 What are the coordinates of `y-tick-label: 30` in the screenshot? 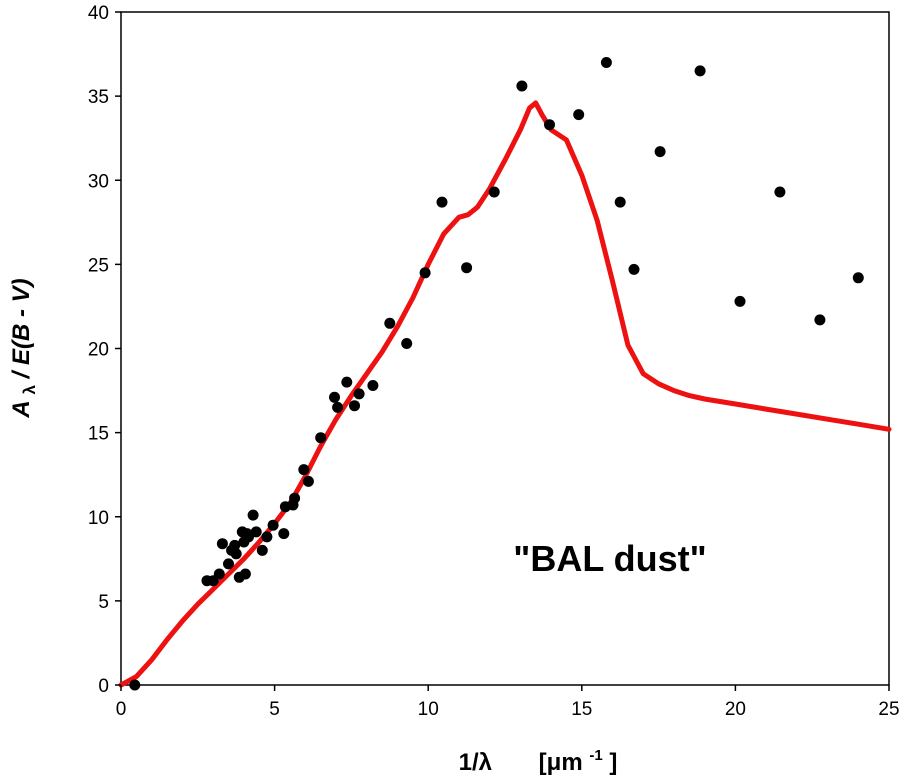 It's located at (98, 181).